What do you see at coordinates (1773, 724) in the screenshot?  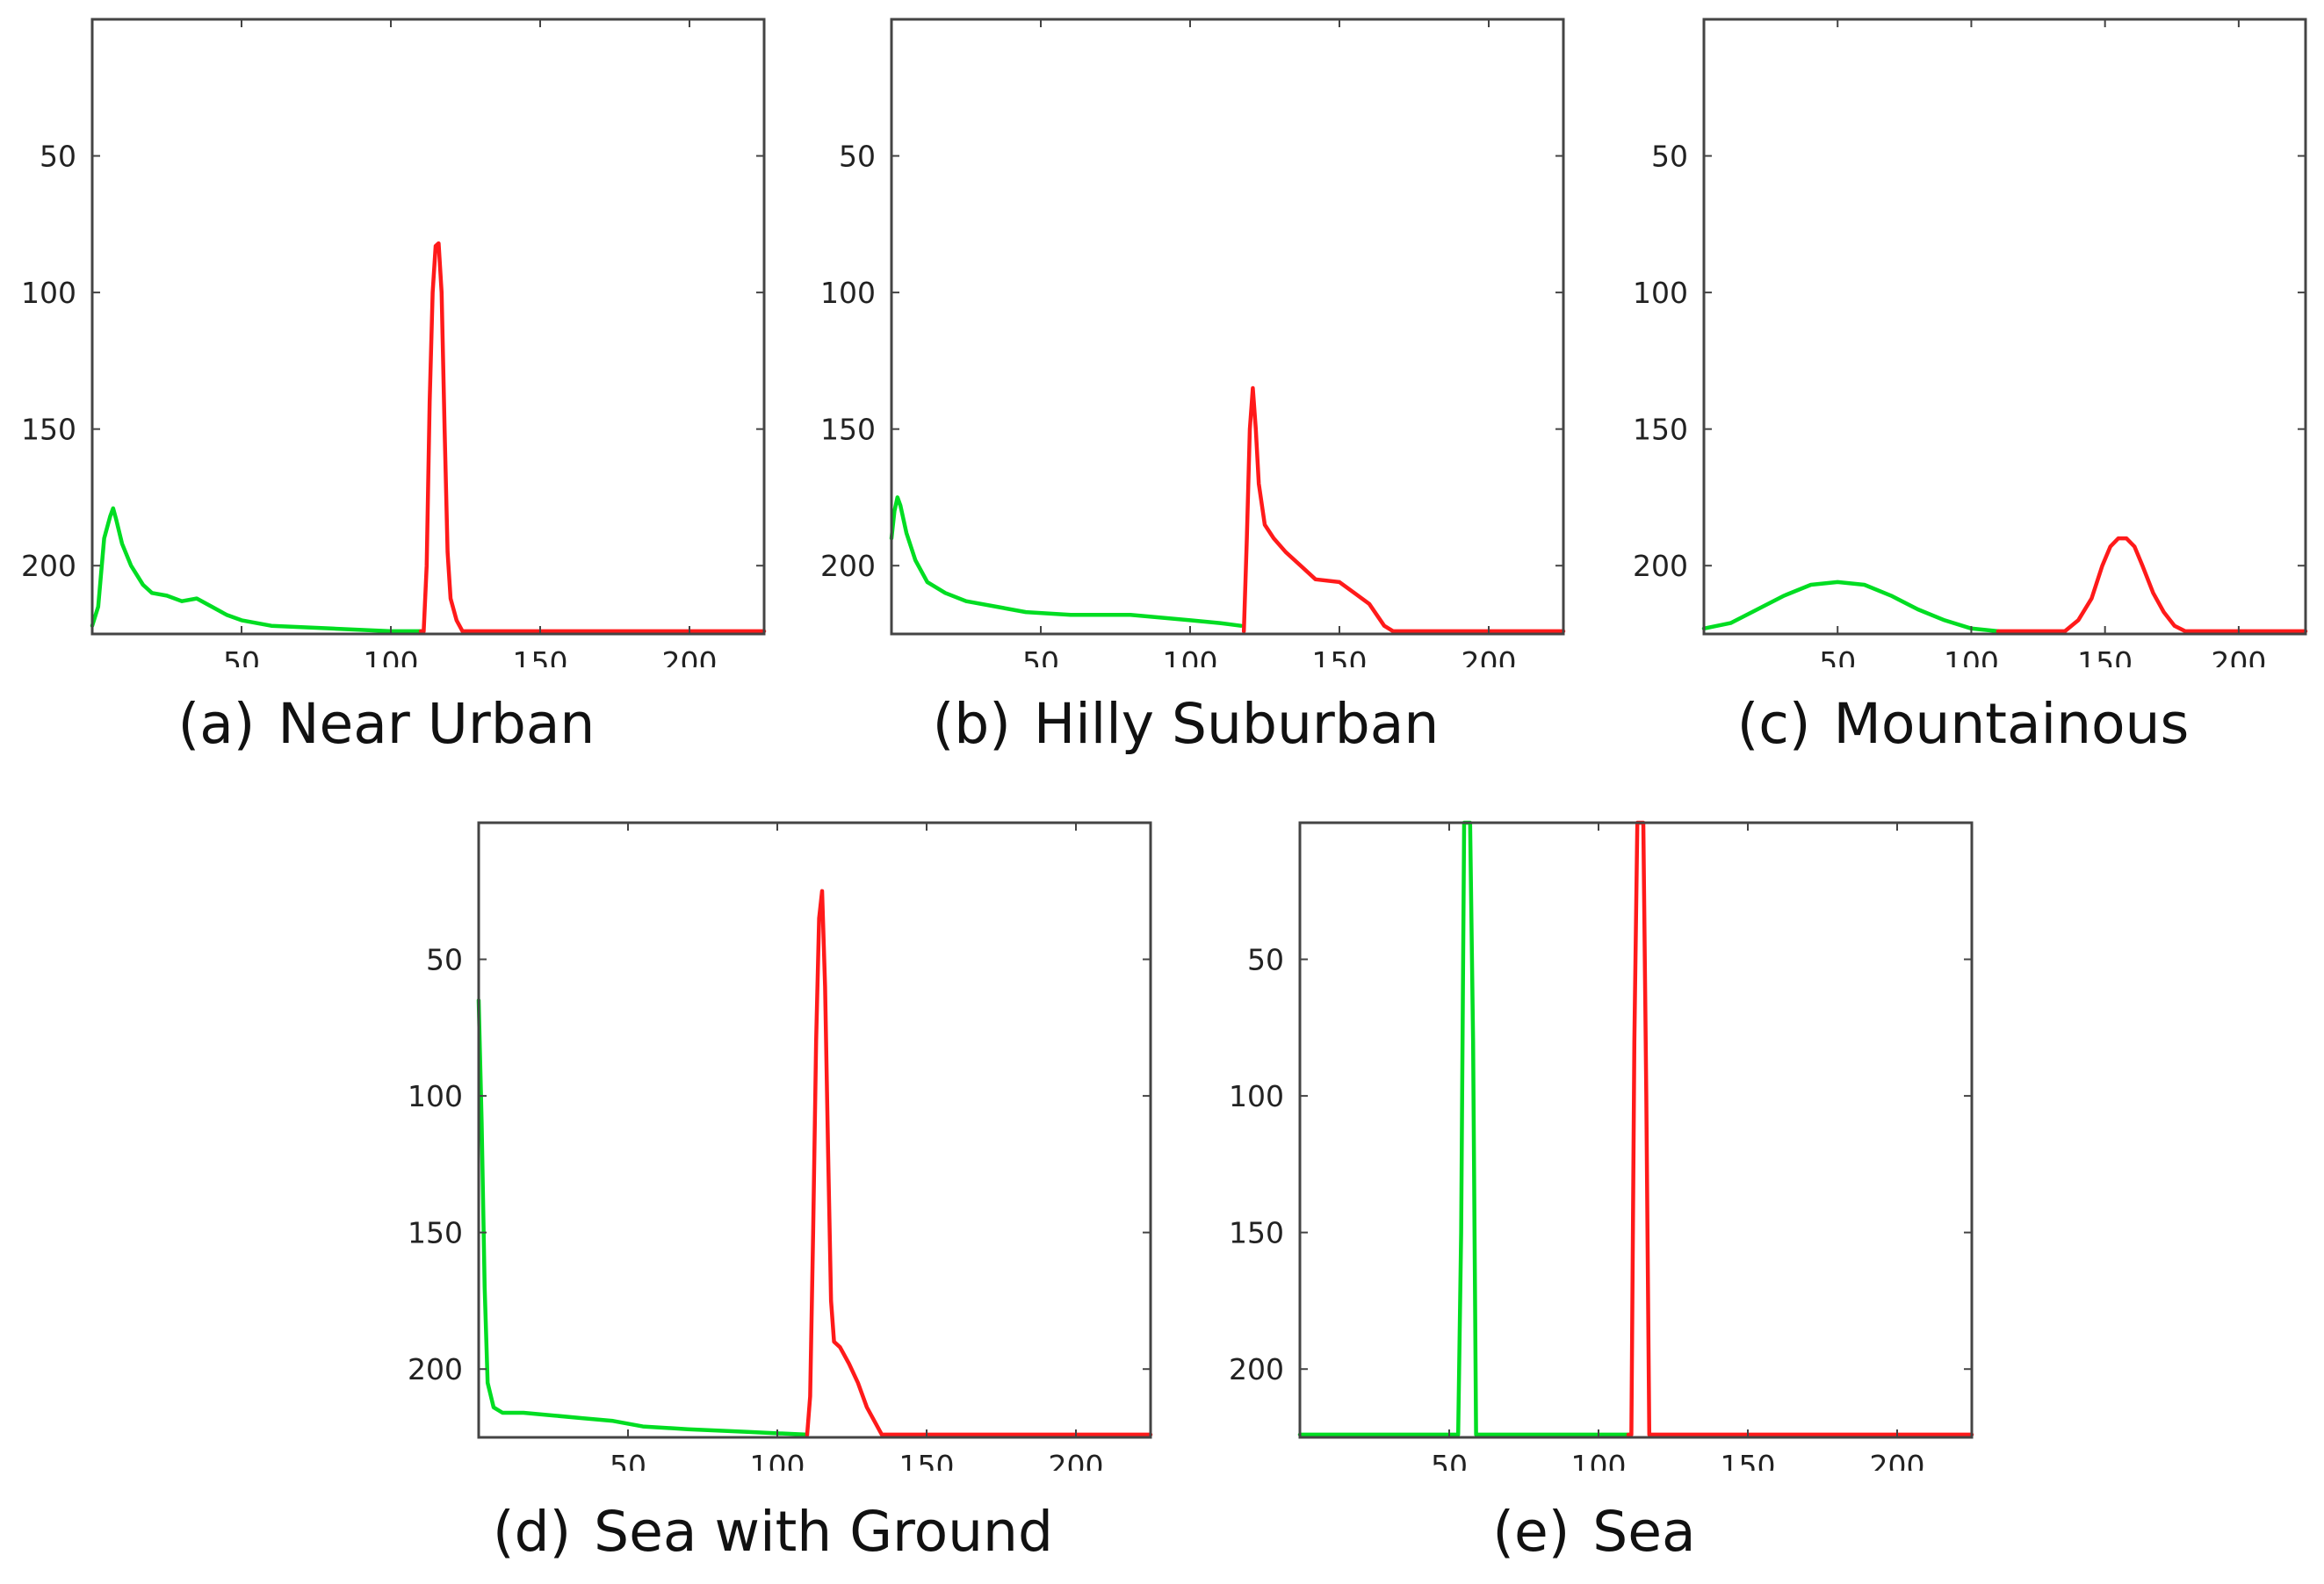 I see `panel-label: (c)` at bounding box center [1773, 724].